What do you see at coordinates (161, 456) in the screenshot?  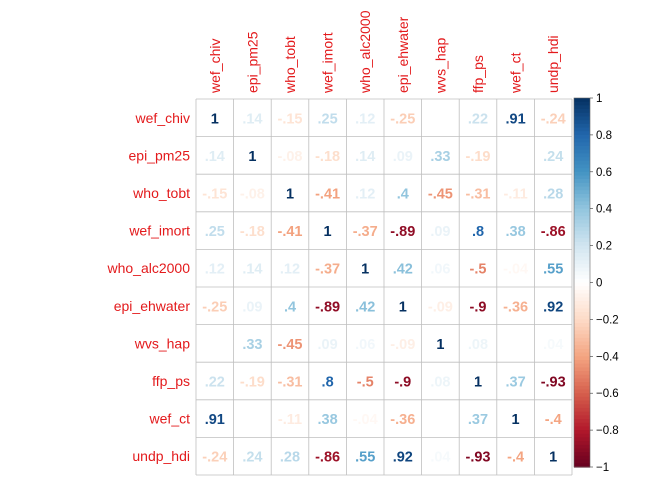 I see `row-label-undp_hdi: undp_hdi` at bounding box center [161, 456].